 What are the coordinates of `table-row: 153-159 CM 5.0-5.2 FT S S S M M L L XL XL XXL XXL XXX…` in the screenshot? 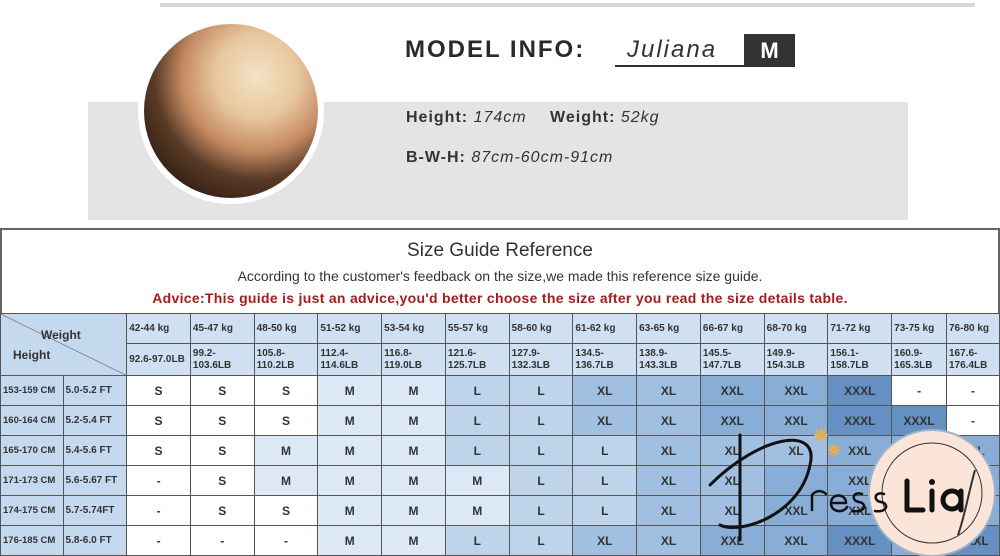 It's located at (500, 390).